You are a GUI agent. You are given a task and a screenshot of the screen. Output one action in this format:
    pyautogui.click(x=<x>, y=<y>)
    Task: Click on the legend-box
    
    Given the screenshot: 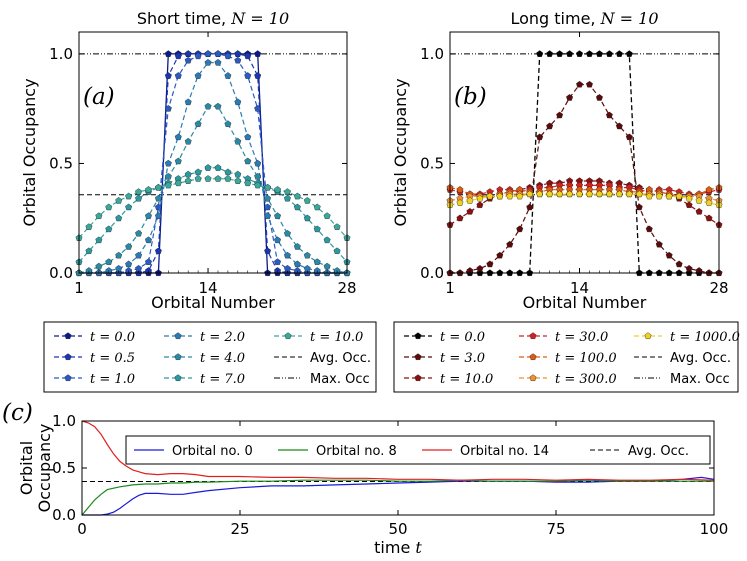 What is the action you would take?
    pyautogui.click(x=210, y=357)
    